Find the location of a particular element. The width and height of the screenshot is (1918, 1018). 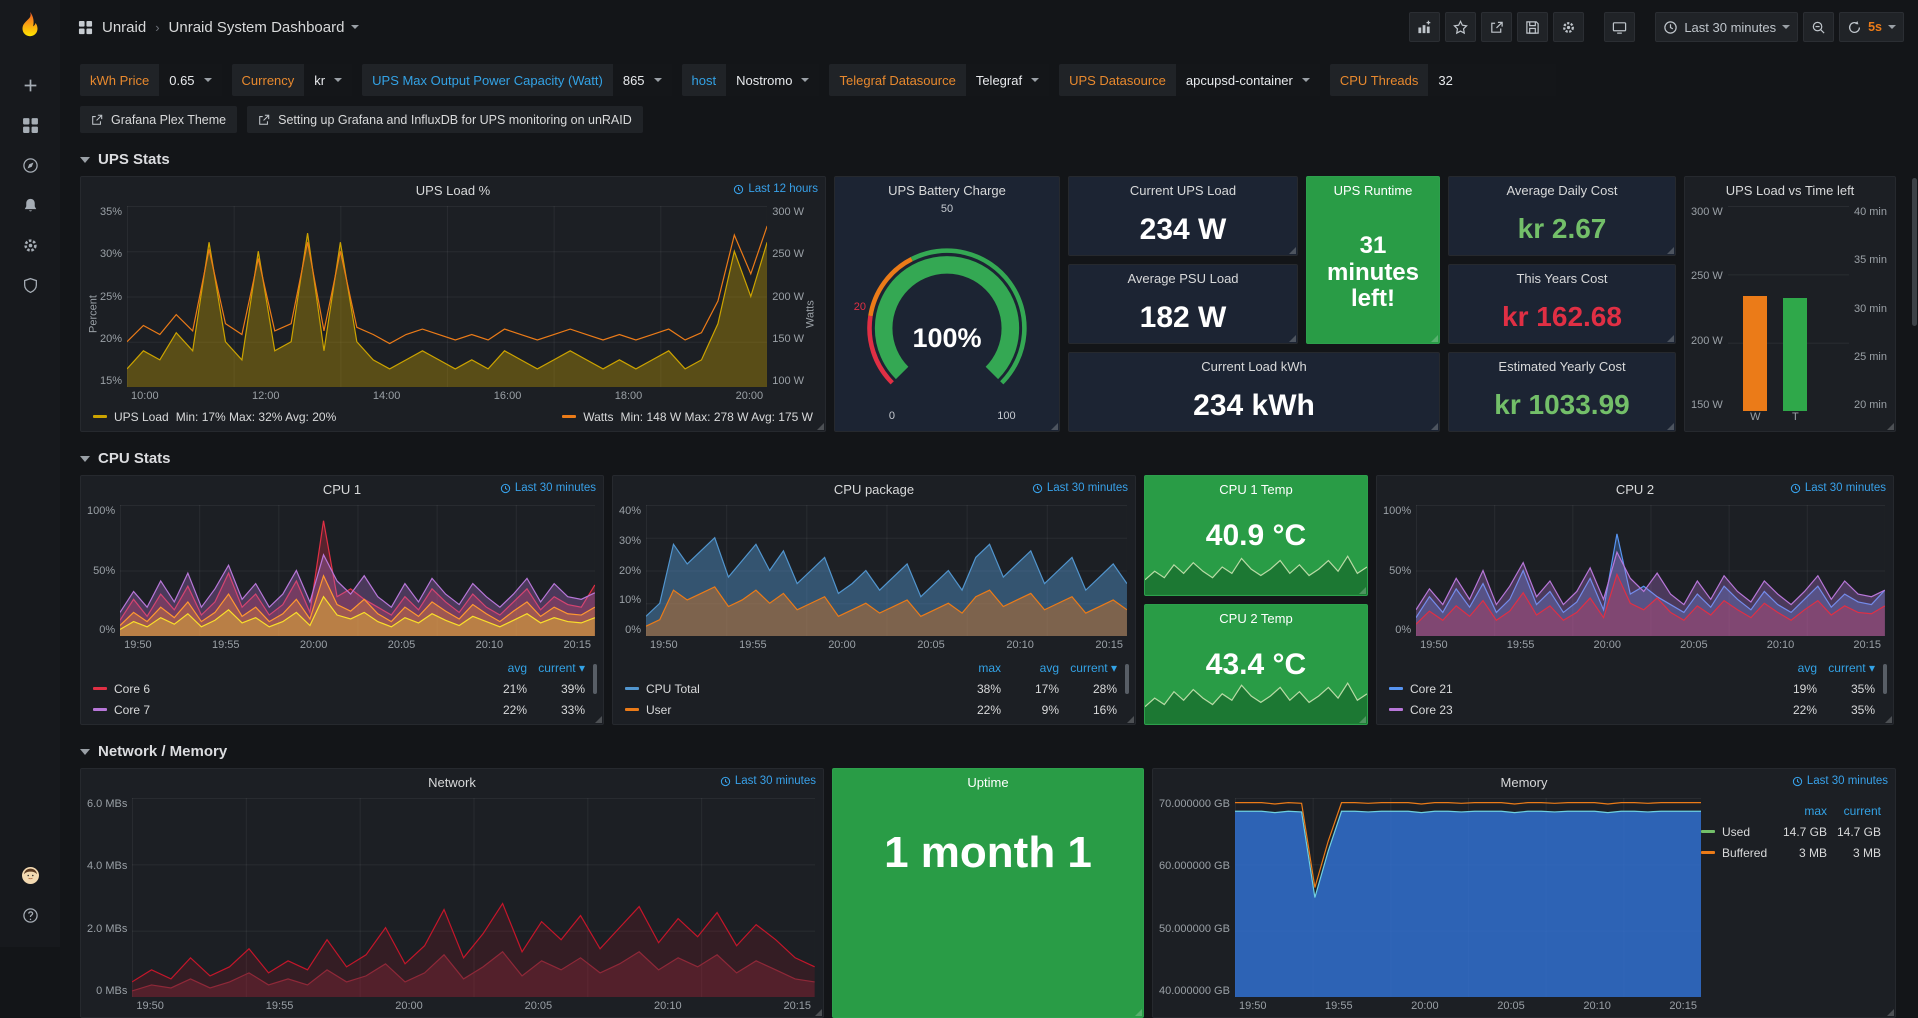

panel-header: UPS Runtime is located at coordinates (1373, 190).